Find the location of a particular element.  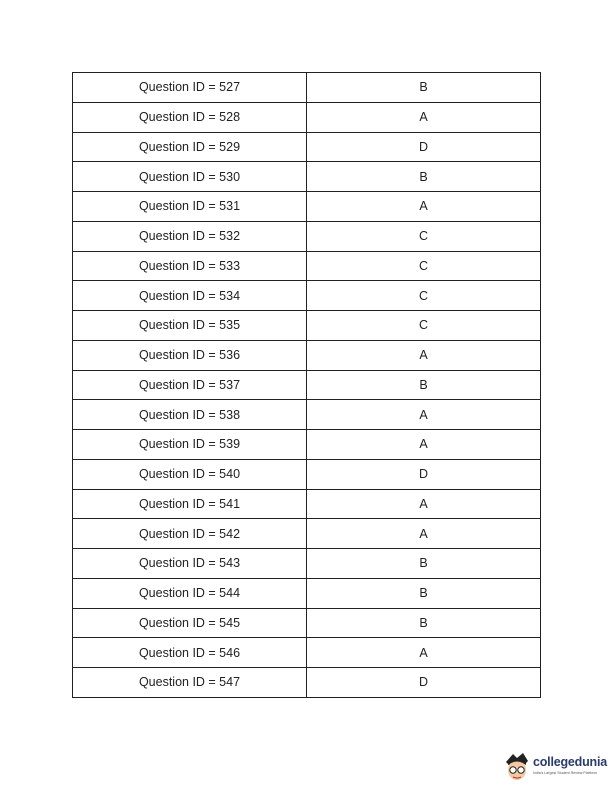

table-row: Question ID = 536 A is located at coordinates (306, 355).